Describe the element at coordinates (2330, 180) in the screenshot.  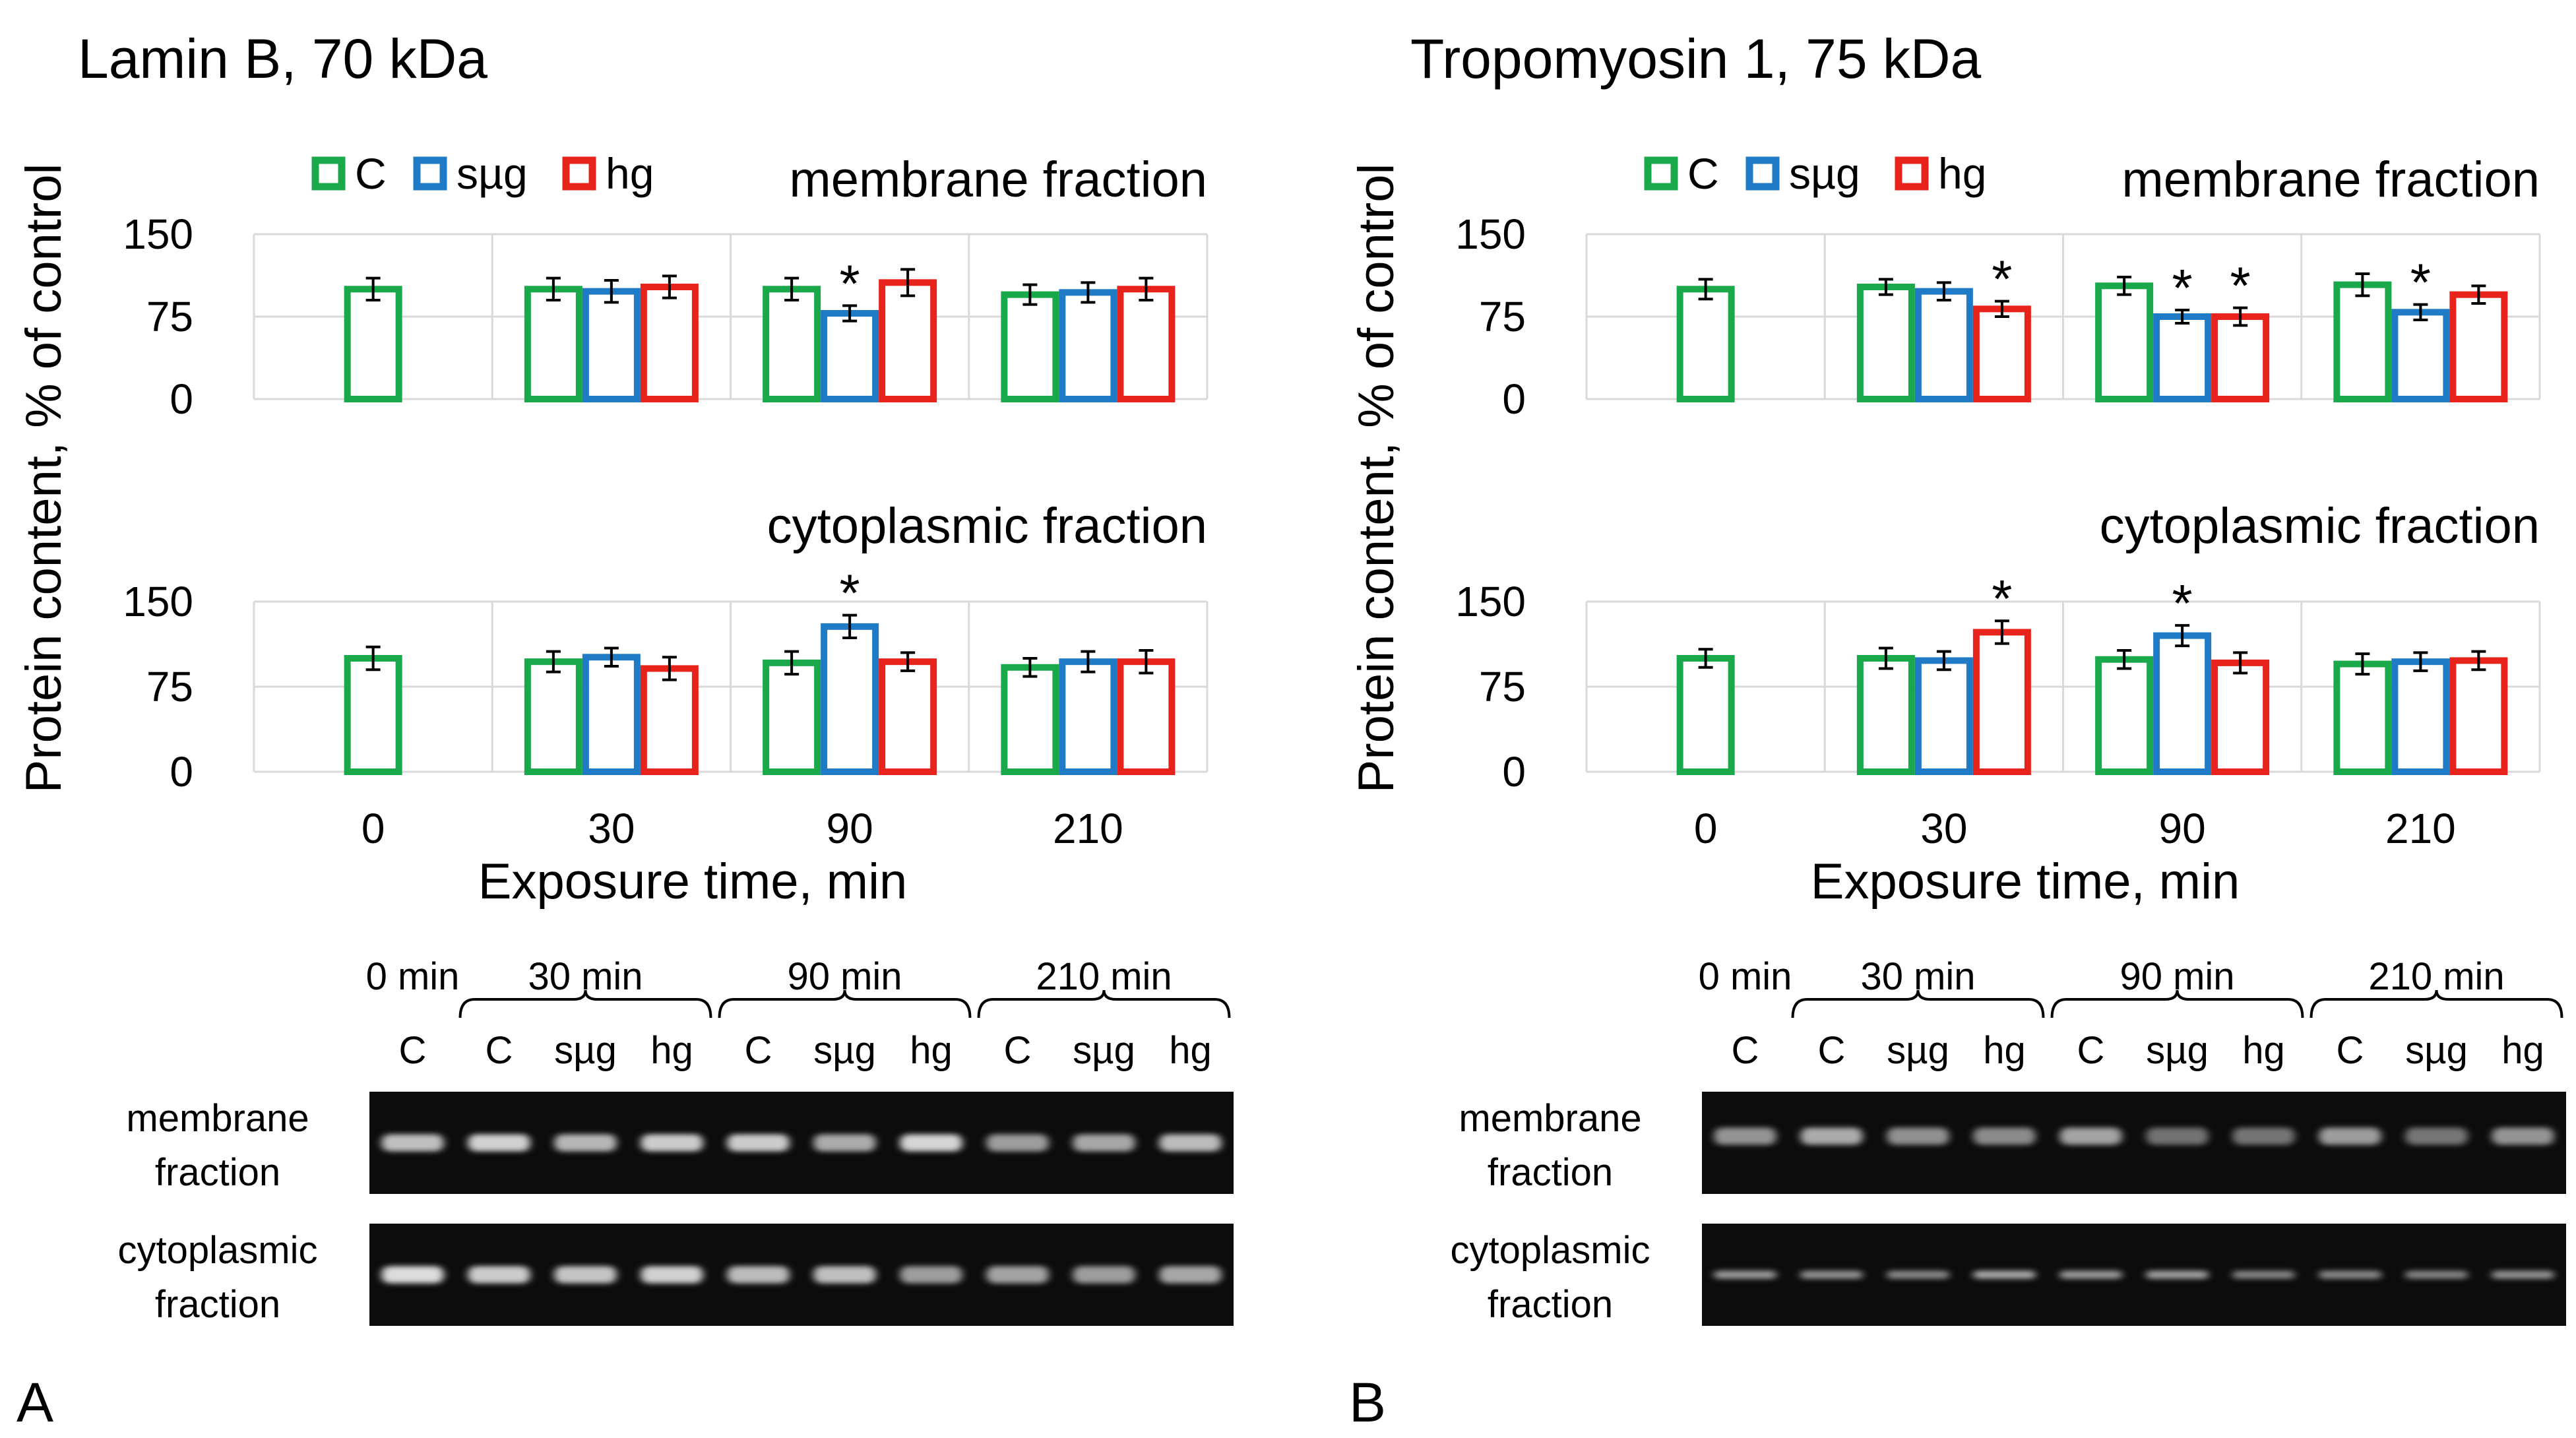
I see `subplot-label: membrane fraction` at that location.